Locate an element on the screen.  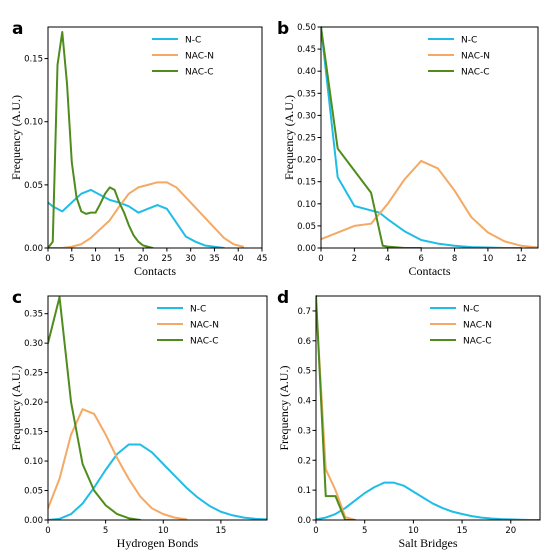
x-tick-label: 8 is located at coordinates (454, 259).